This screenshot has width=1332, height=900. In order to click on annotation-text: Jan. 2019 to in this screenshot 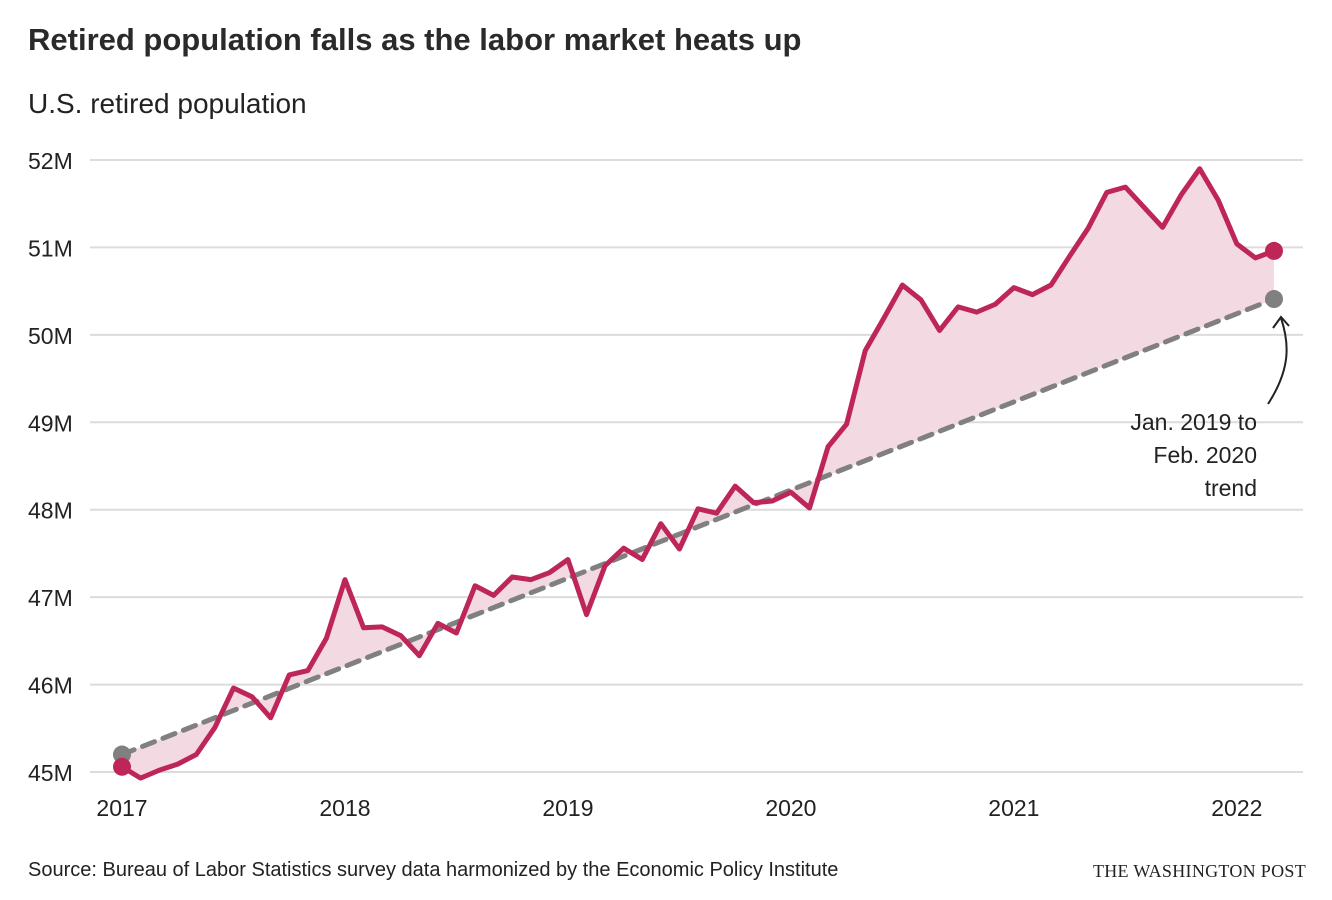, I will do `click(1193, 422)`.